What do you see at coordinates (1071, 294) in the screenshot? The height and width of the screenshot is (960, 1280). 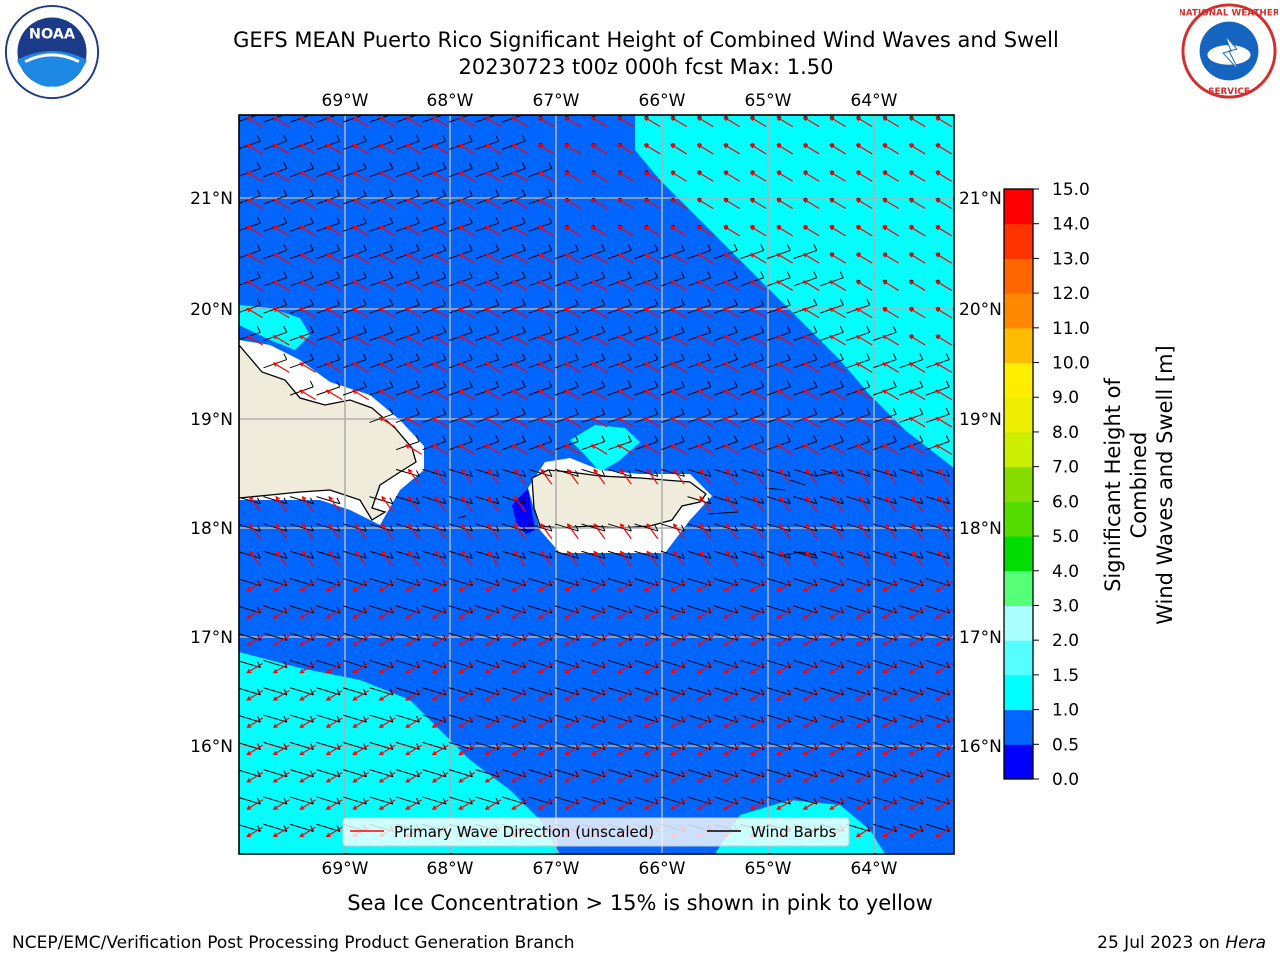 I see `colorbar-tick-label: 12.0` at bounding box center [1071, 294].